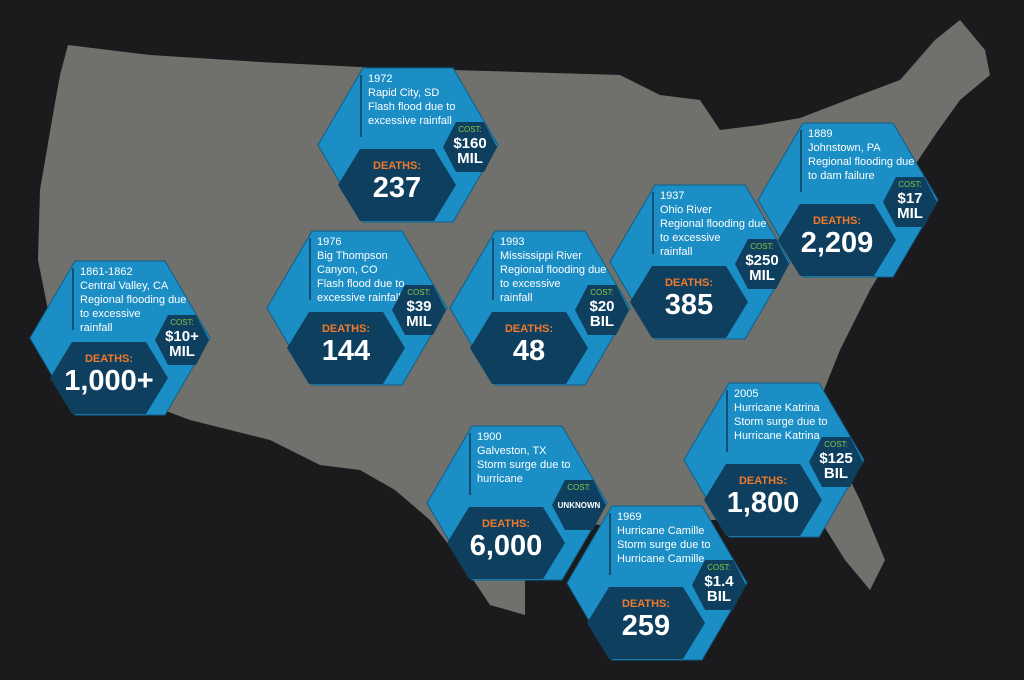  I want to click on event-year: 1972, so click(380, 79).